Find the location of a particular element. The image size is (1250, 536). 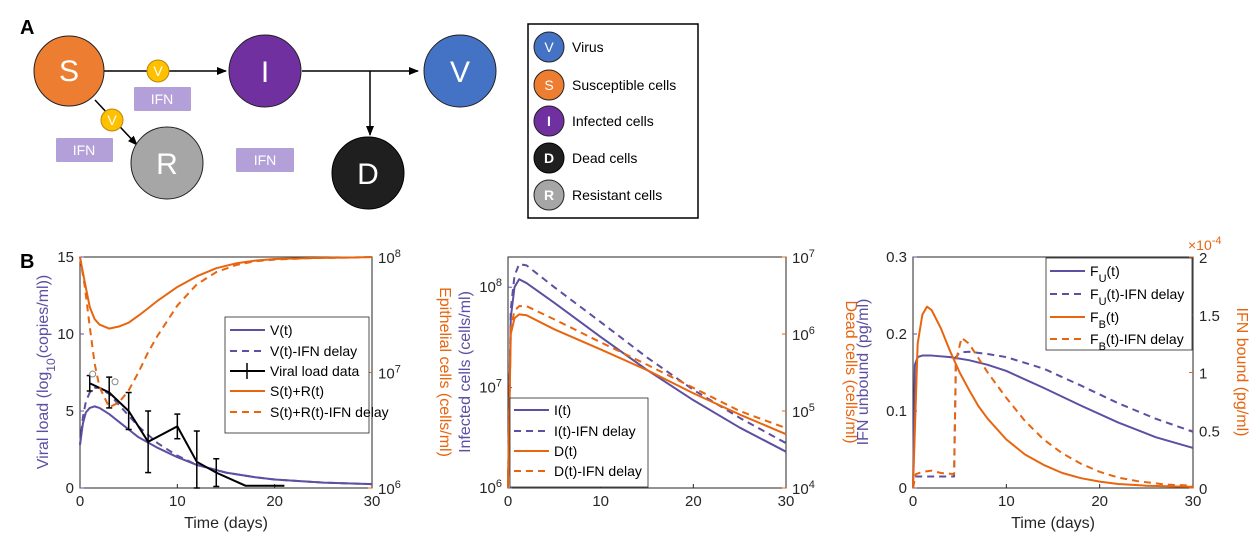

ifn-ytick-right-label-3: 1.5 is located at coordinates (1209, 316).